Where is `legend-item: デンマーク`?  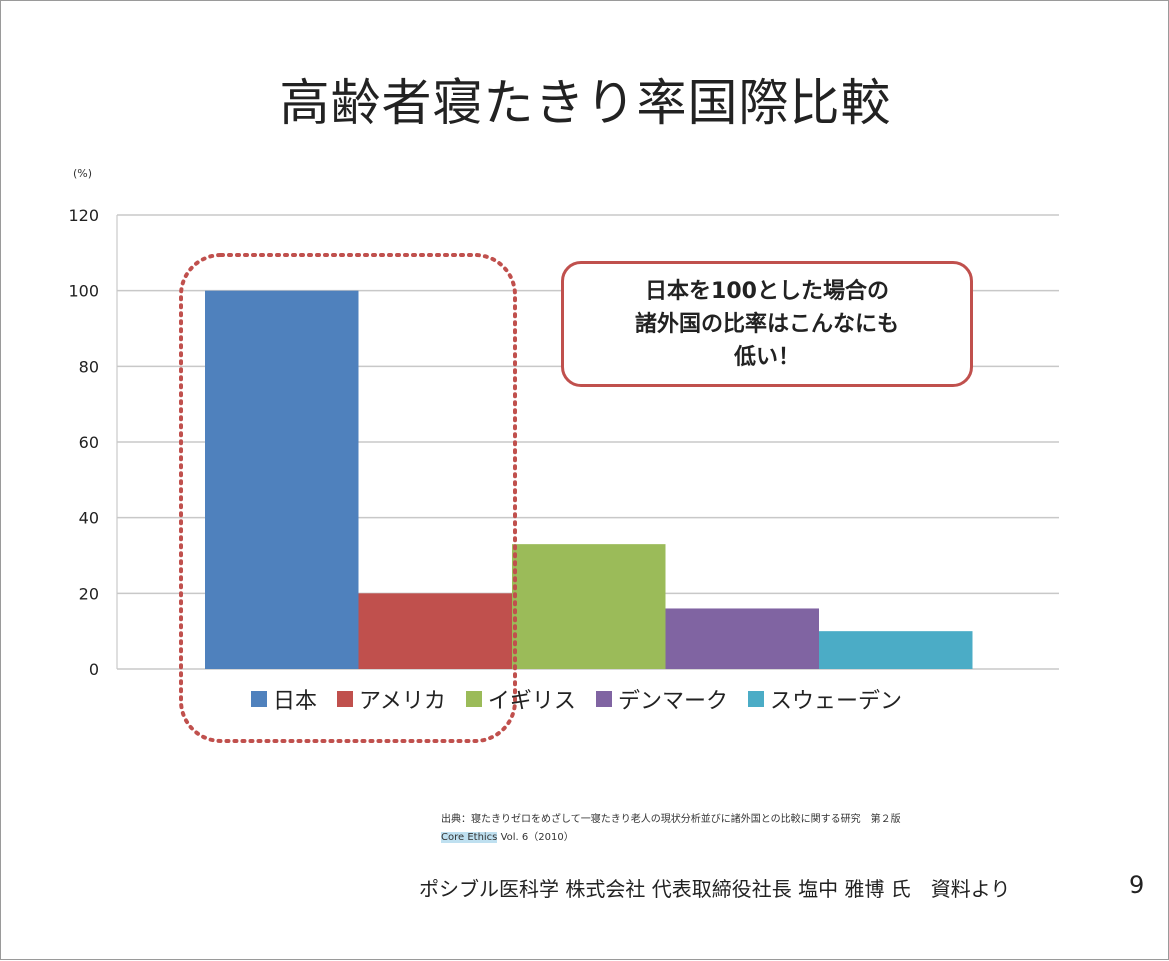 legend-item: デンマーク is located at coordinates (661, 699).